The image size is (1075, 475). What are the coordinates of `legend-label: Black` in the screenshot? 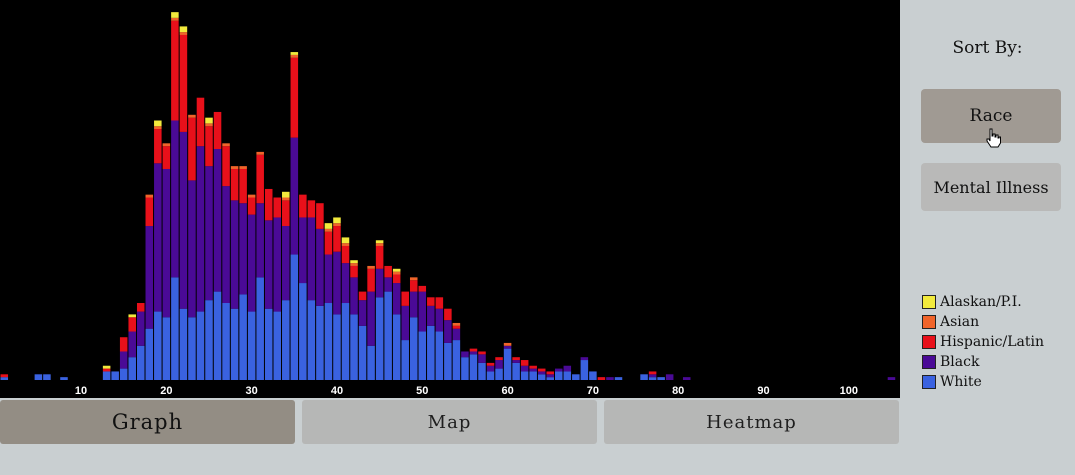 It's located at (960, 362).